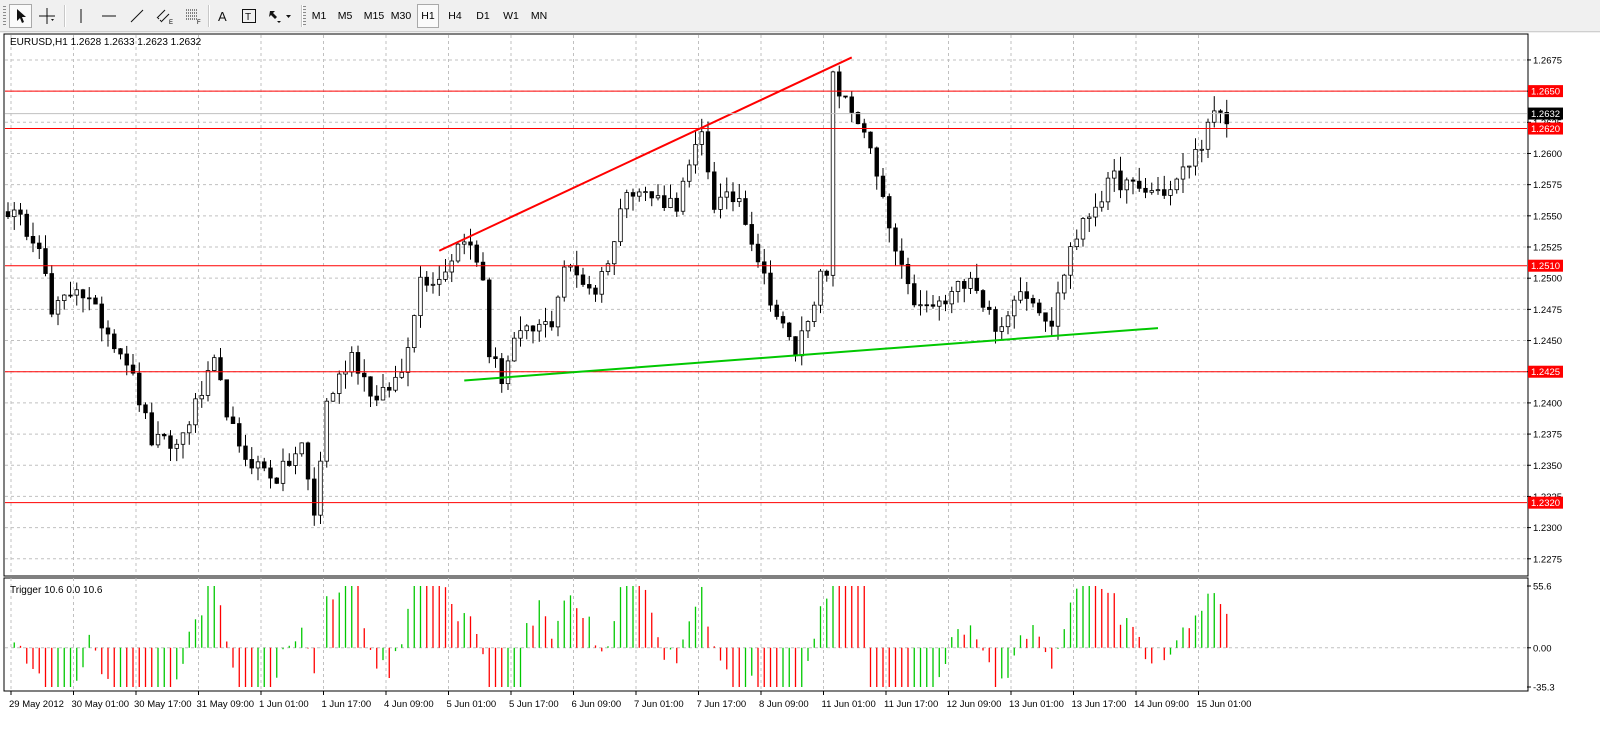  What do you see at coordinates (811, 354) in the screenshot?
I see `support-trendline` at bounding box center [811, 354].